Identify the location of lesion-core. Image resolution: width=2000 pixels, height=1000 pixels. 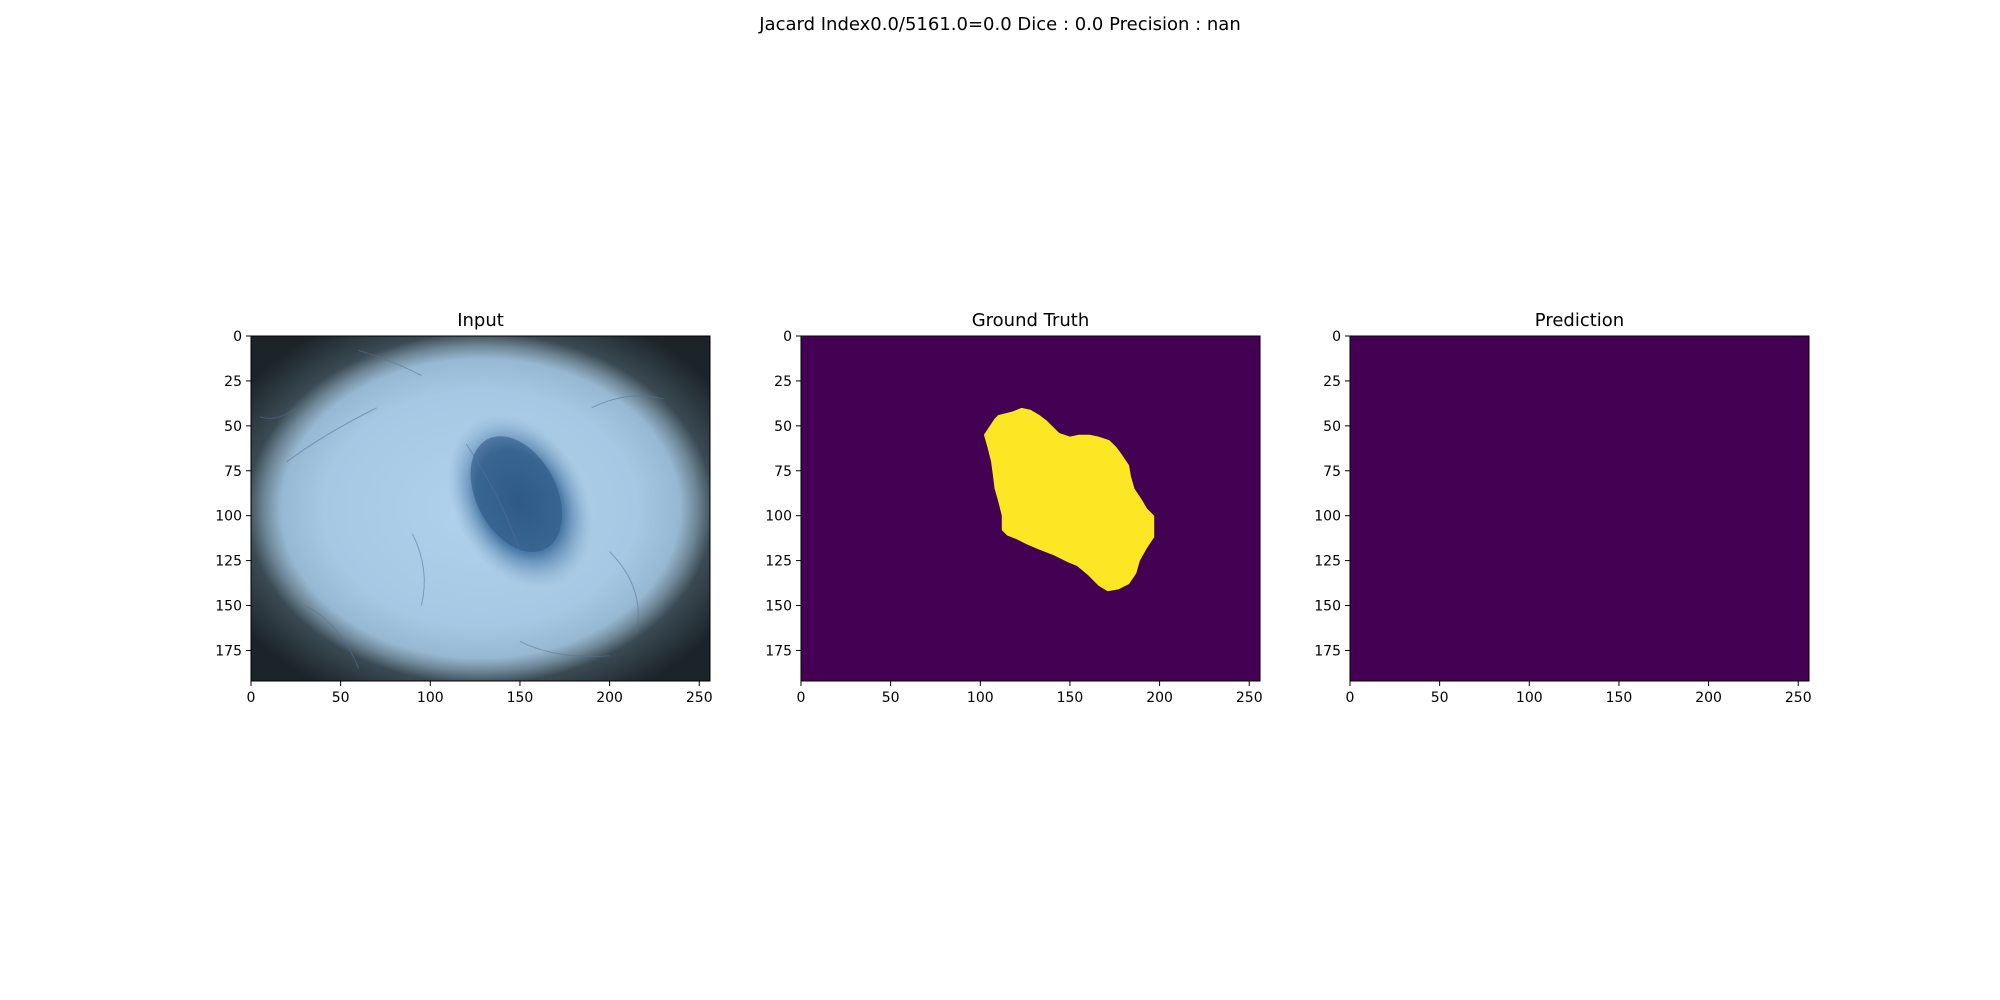
(516, 494).